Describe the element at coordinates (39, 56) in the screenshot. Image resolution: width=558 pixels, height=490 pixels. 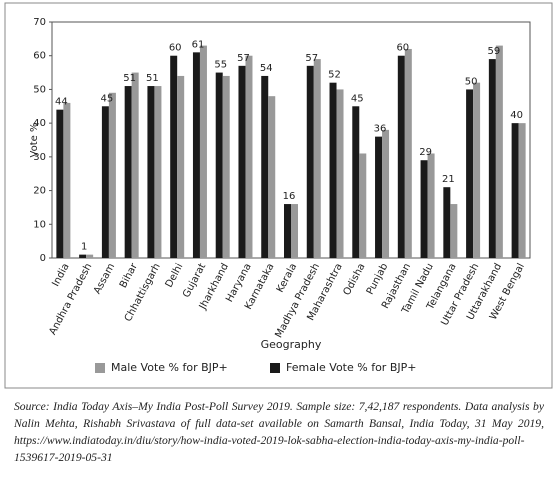
I see `y-tick-label: 60` at that location.